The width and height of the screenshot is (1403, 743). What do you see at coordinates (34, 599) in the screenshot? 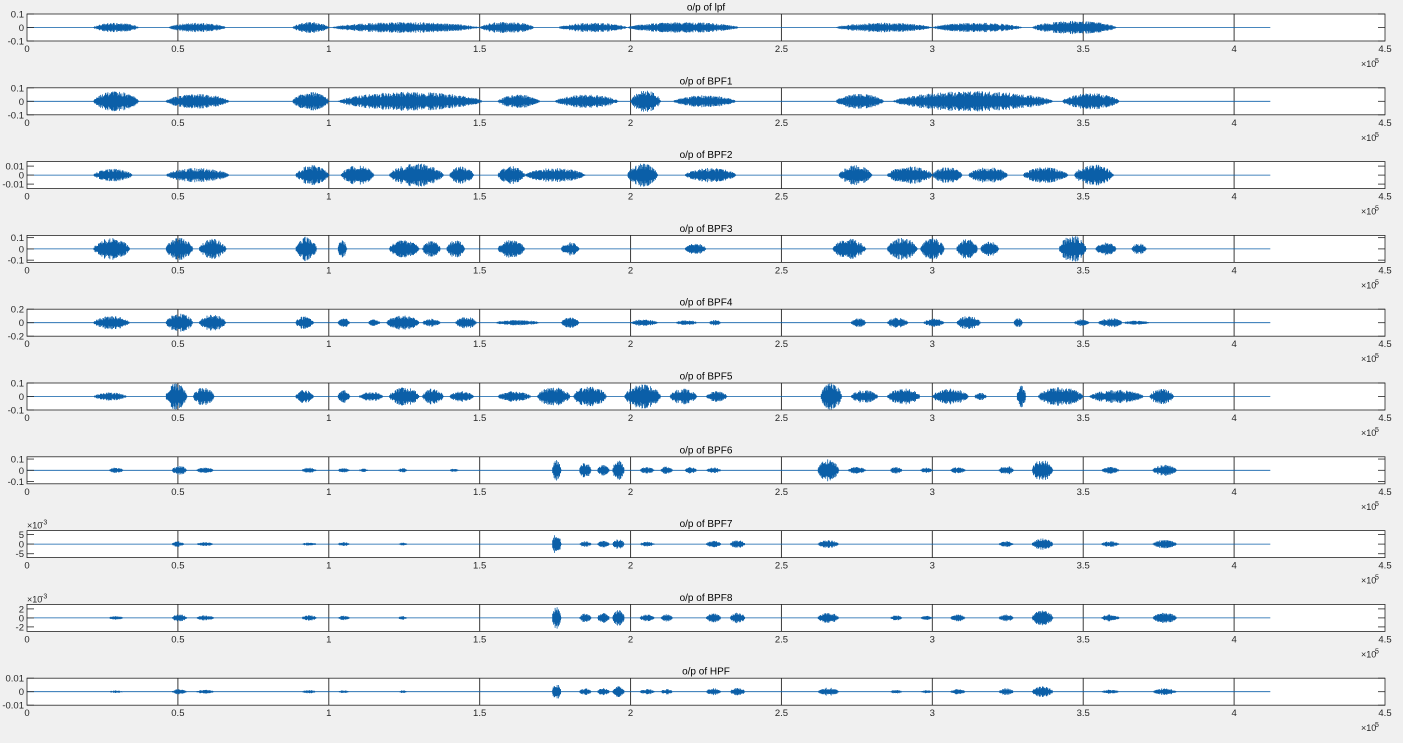
I see `y-exponent-label: ×10` at bounding box center [34, 599].